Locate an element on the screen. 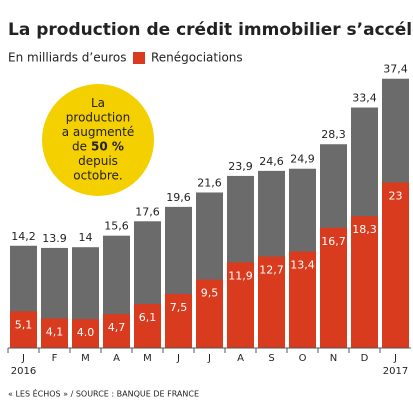 The width and height of the screenshot is (413, 406). annotation-part: a augmenté is located at coordinates (98, 132).